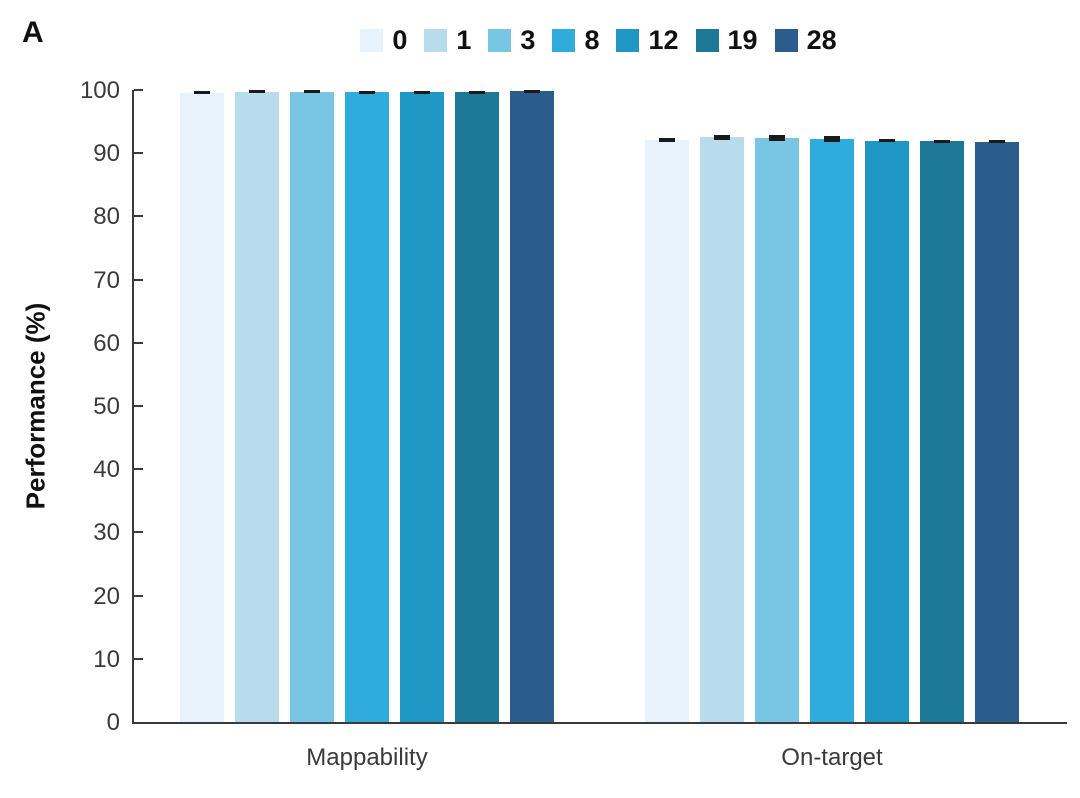 The width and height of the screenshot is (1080, 798). Describe the element at coordinates (367, 757) in the screenshot. I see `x-category-label: Mappability` at that location.